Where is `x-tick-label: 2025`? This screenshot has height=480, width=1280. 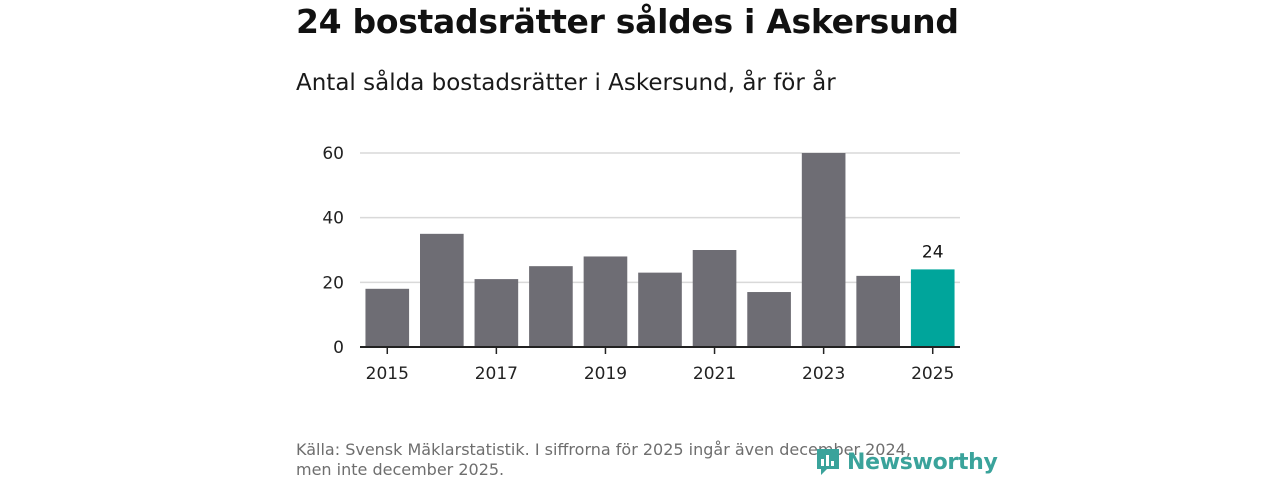
x-tick-label: 2025 is located at coordinates (932, 374).